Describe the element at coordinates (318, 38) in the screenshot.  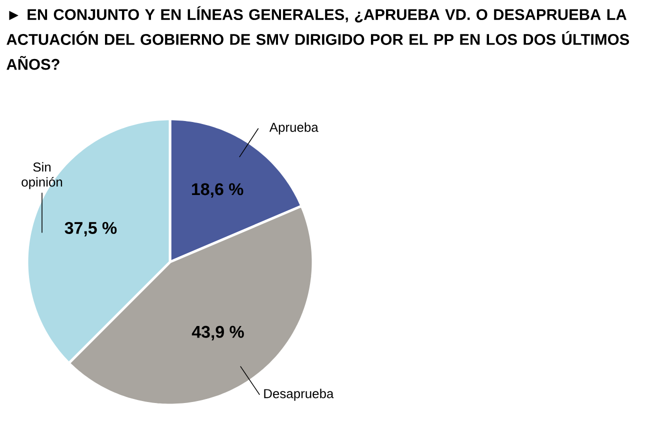
I see `chart-title: ► EN CONJUNTO Y EN LÍNEAS GENERALES, ¿APRUEBA VD. O DESAPRUEBA LA ACTUACIÓN DEL GOBIERNO DE SMV DIRIGIDO POR EL PP EN LOS DOS ÚLTIMOS AÑOS?` at that location.